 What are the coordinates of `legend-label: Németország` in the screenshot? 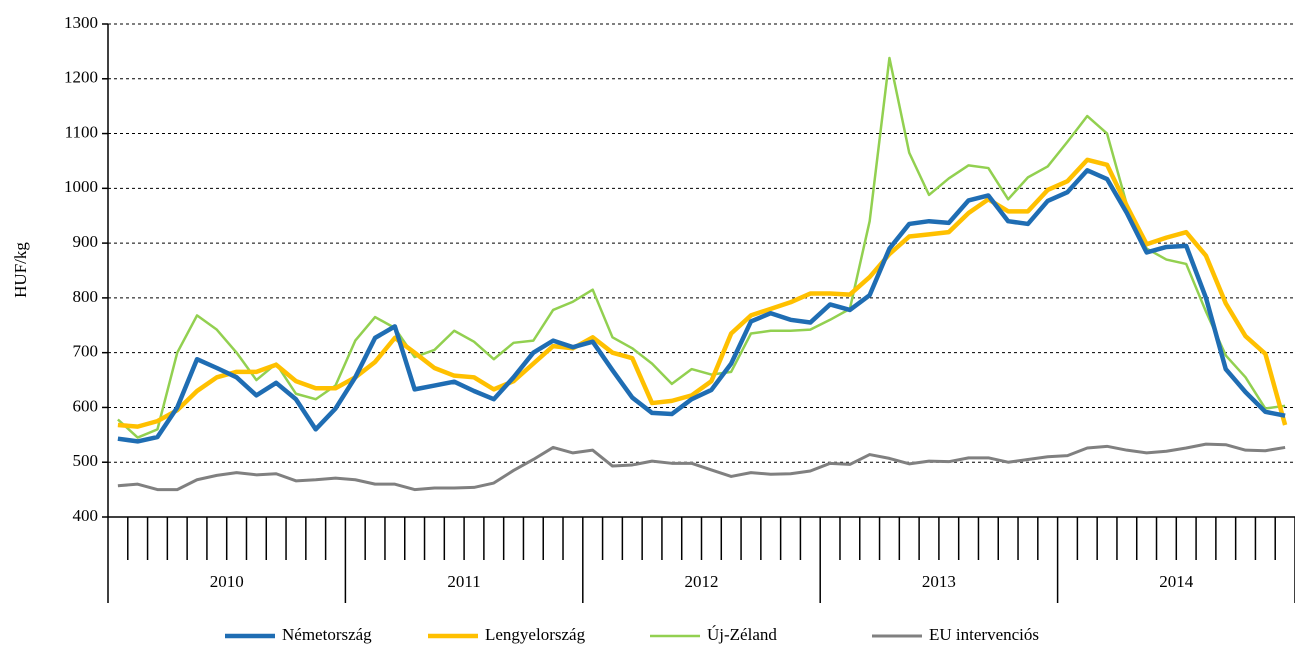 It's located at (327, 634).